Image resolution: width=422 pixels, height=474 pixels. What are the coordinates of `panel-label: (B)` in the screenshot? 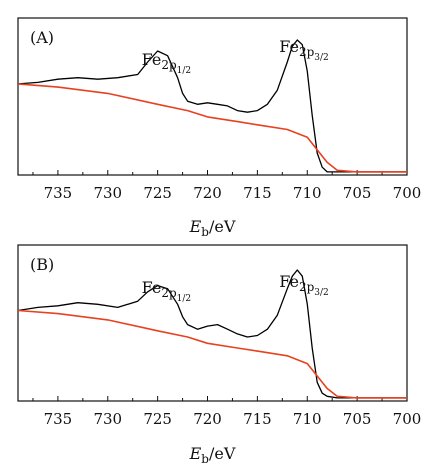 It's located at (42, 264).